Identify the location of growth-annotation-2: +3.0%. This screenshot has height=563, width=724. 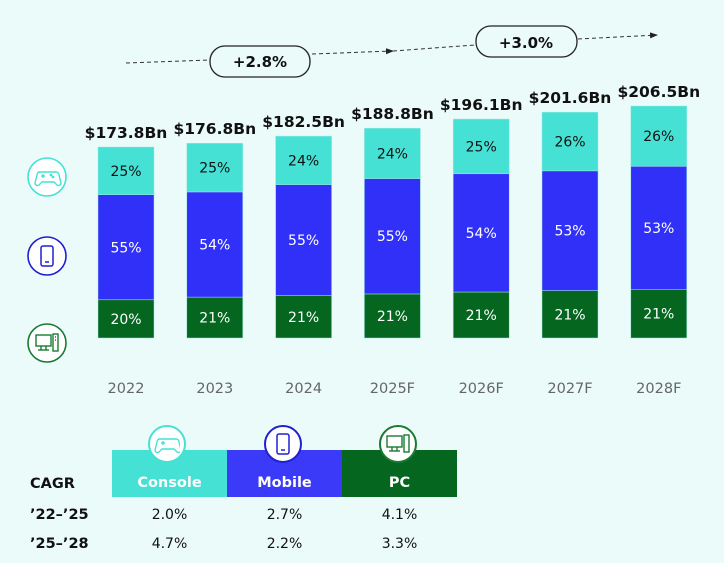
(526, 41).